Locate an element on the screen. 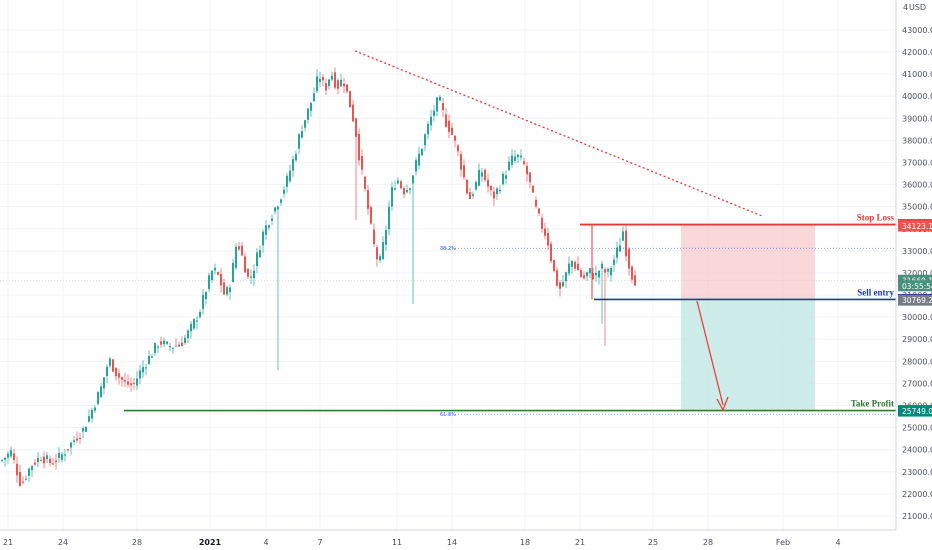  price-tick-label: 40000.00 is located at coordinates (917, 96).